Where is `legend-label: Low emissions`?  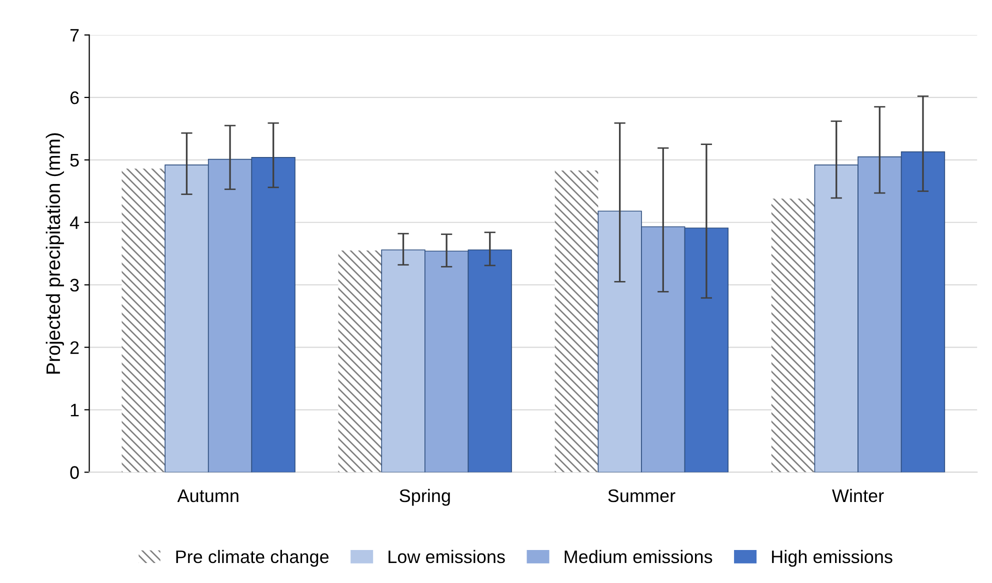
legend-label: Low emissions is located at coordinates (446, 557).